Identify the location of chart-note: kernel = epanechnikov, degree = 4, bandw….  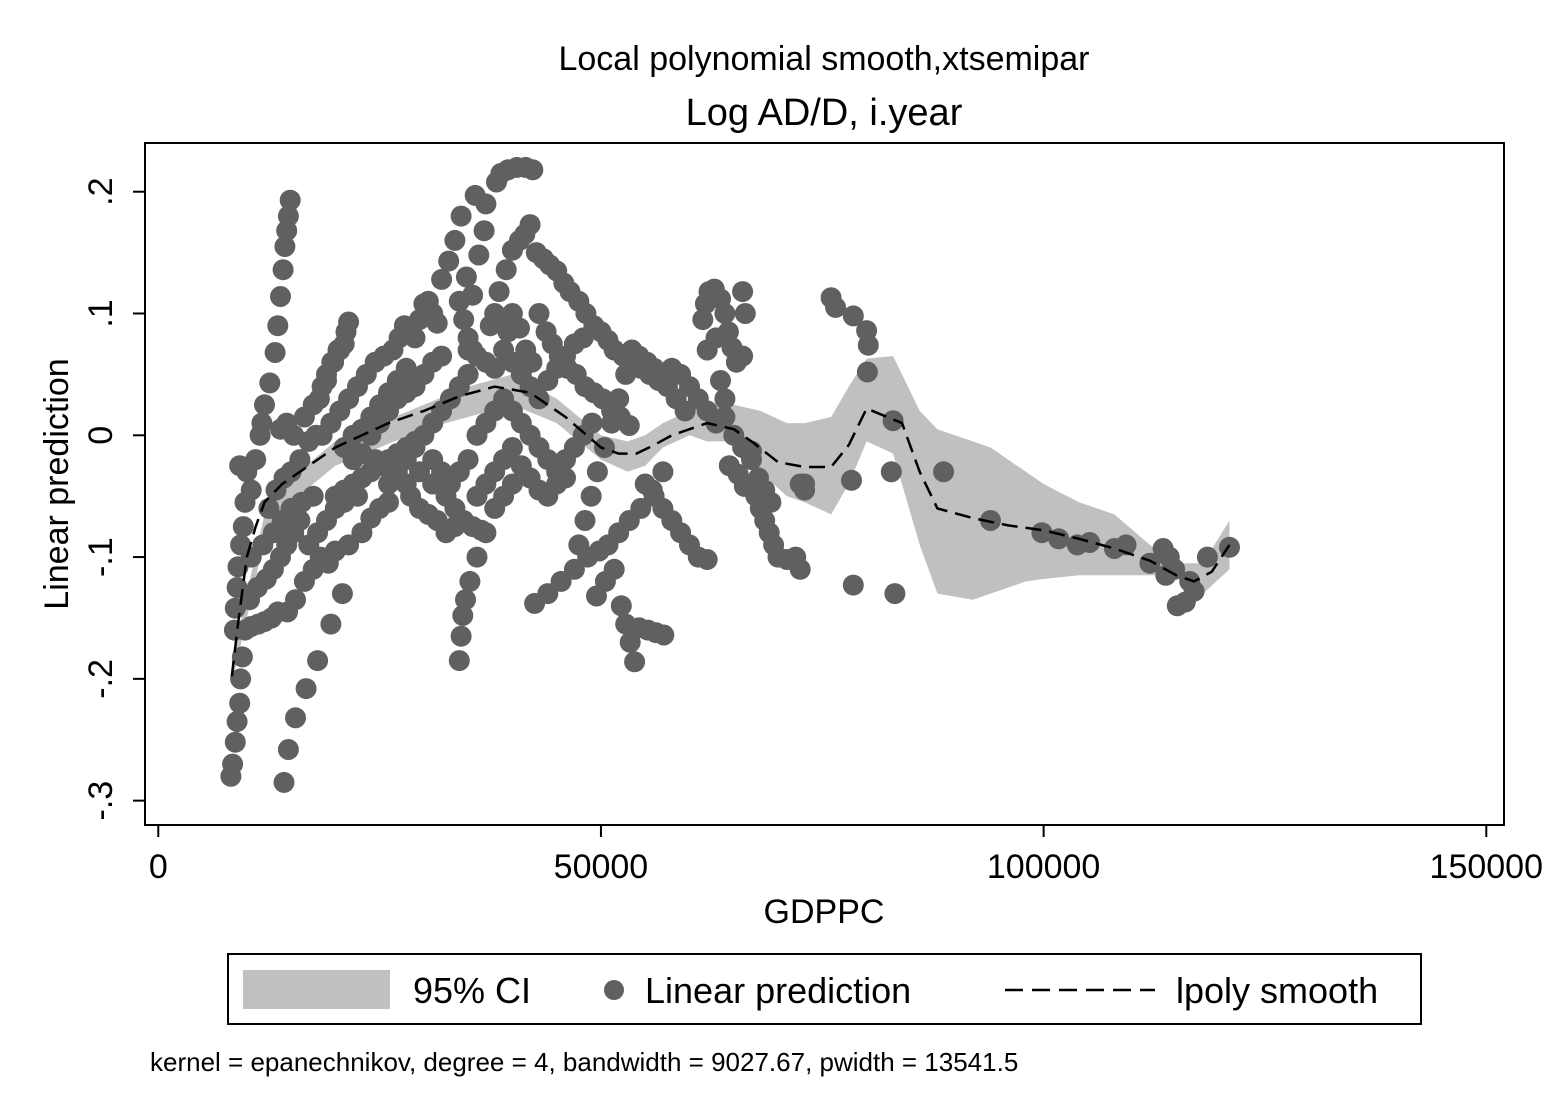
(584, 1062).